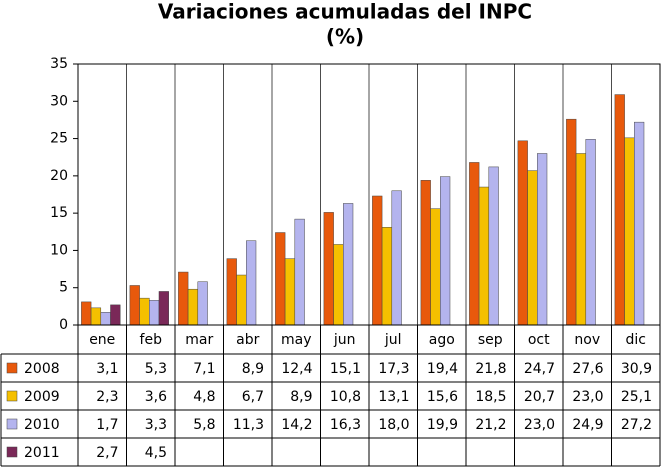 Image resolution: width=665 pixels, height=471 pixels. I want to click on data-label: 17,3, so click(393, 369).